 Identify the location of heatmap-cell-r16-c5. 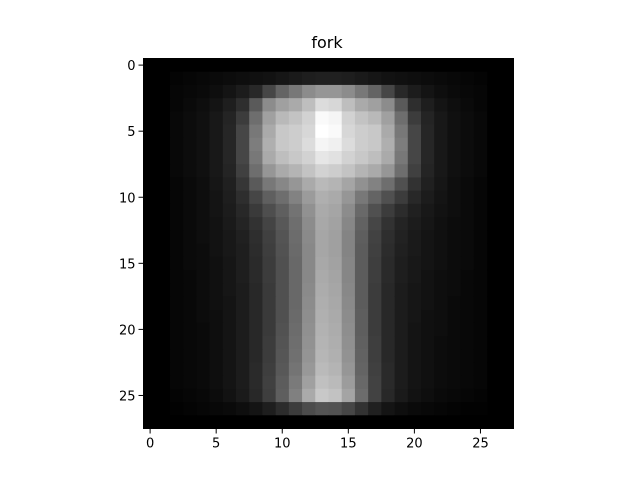
(216, 276).